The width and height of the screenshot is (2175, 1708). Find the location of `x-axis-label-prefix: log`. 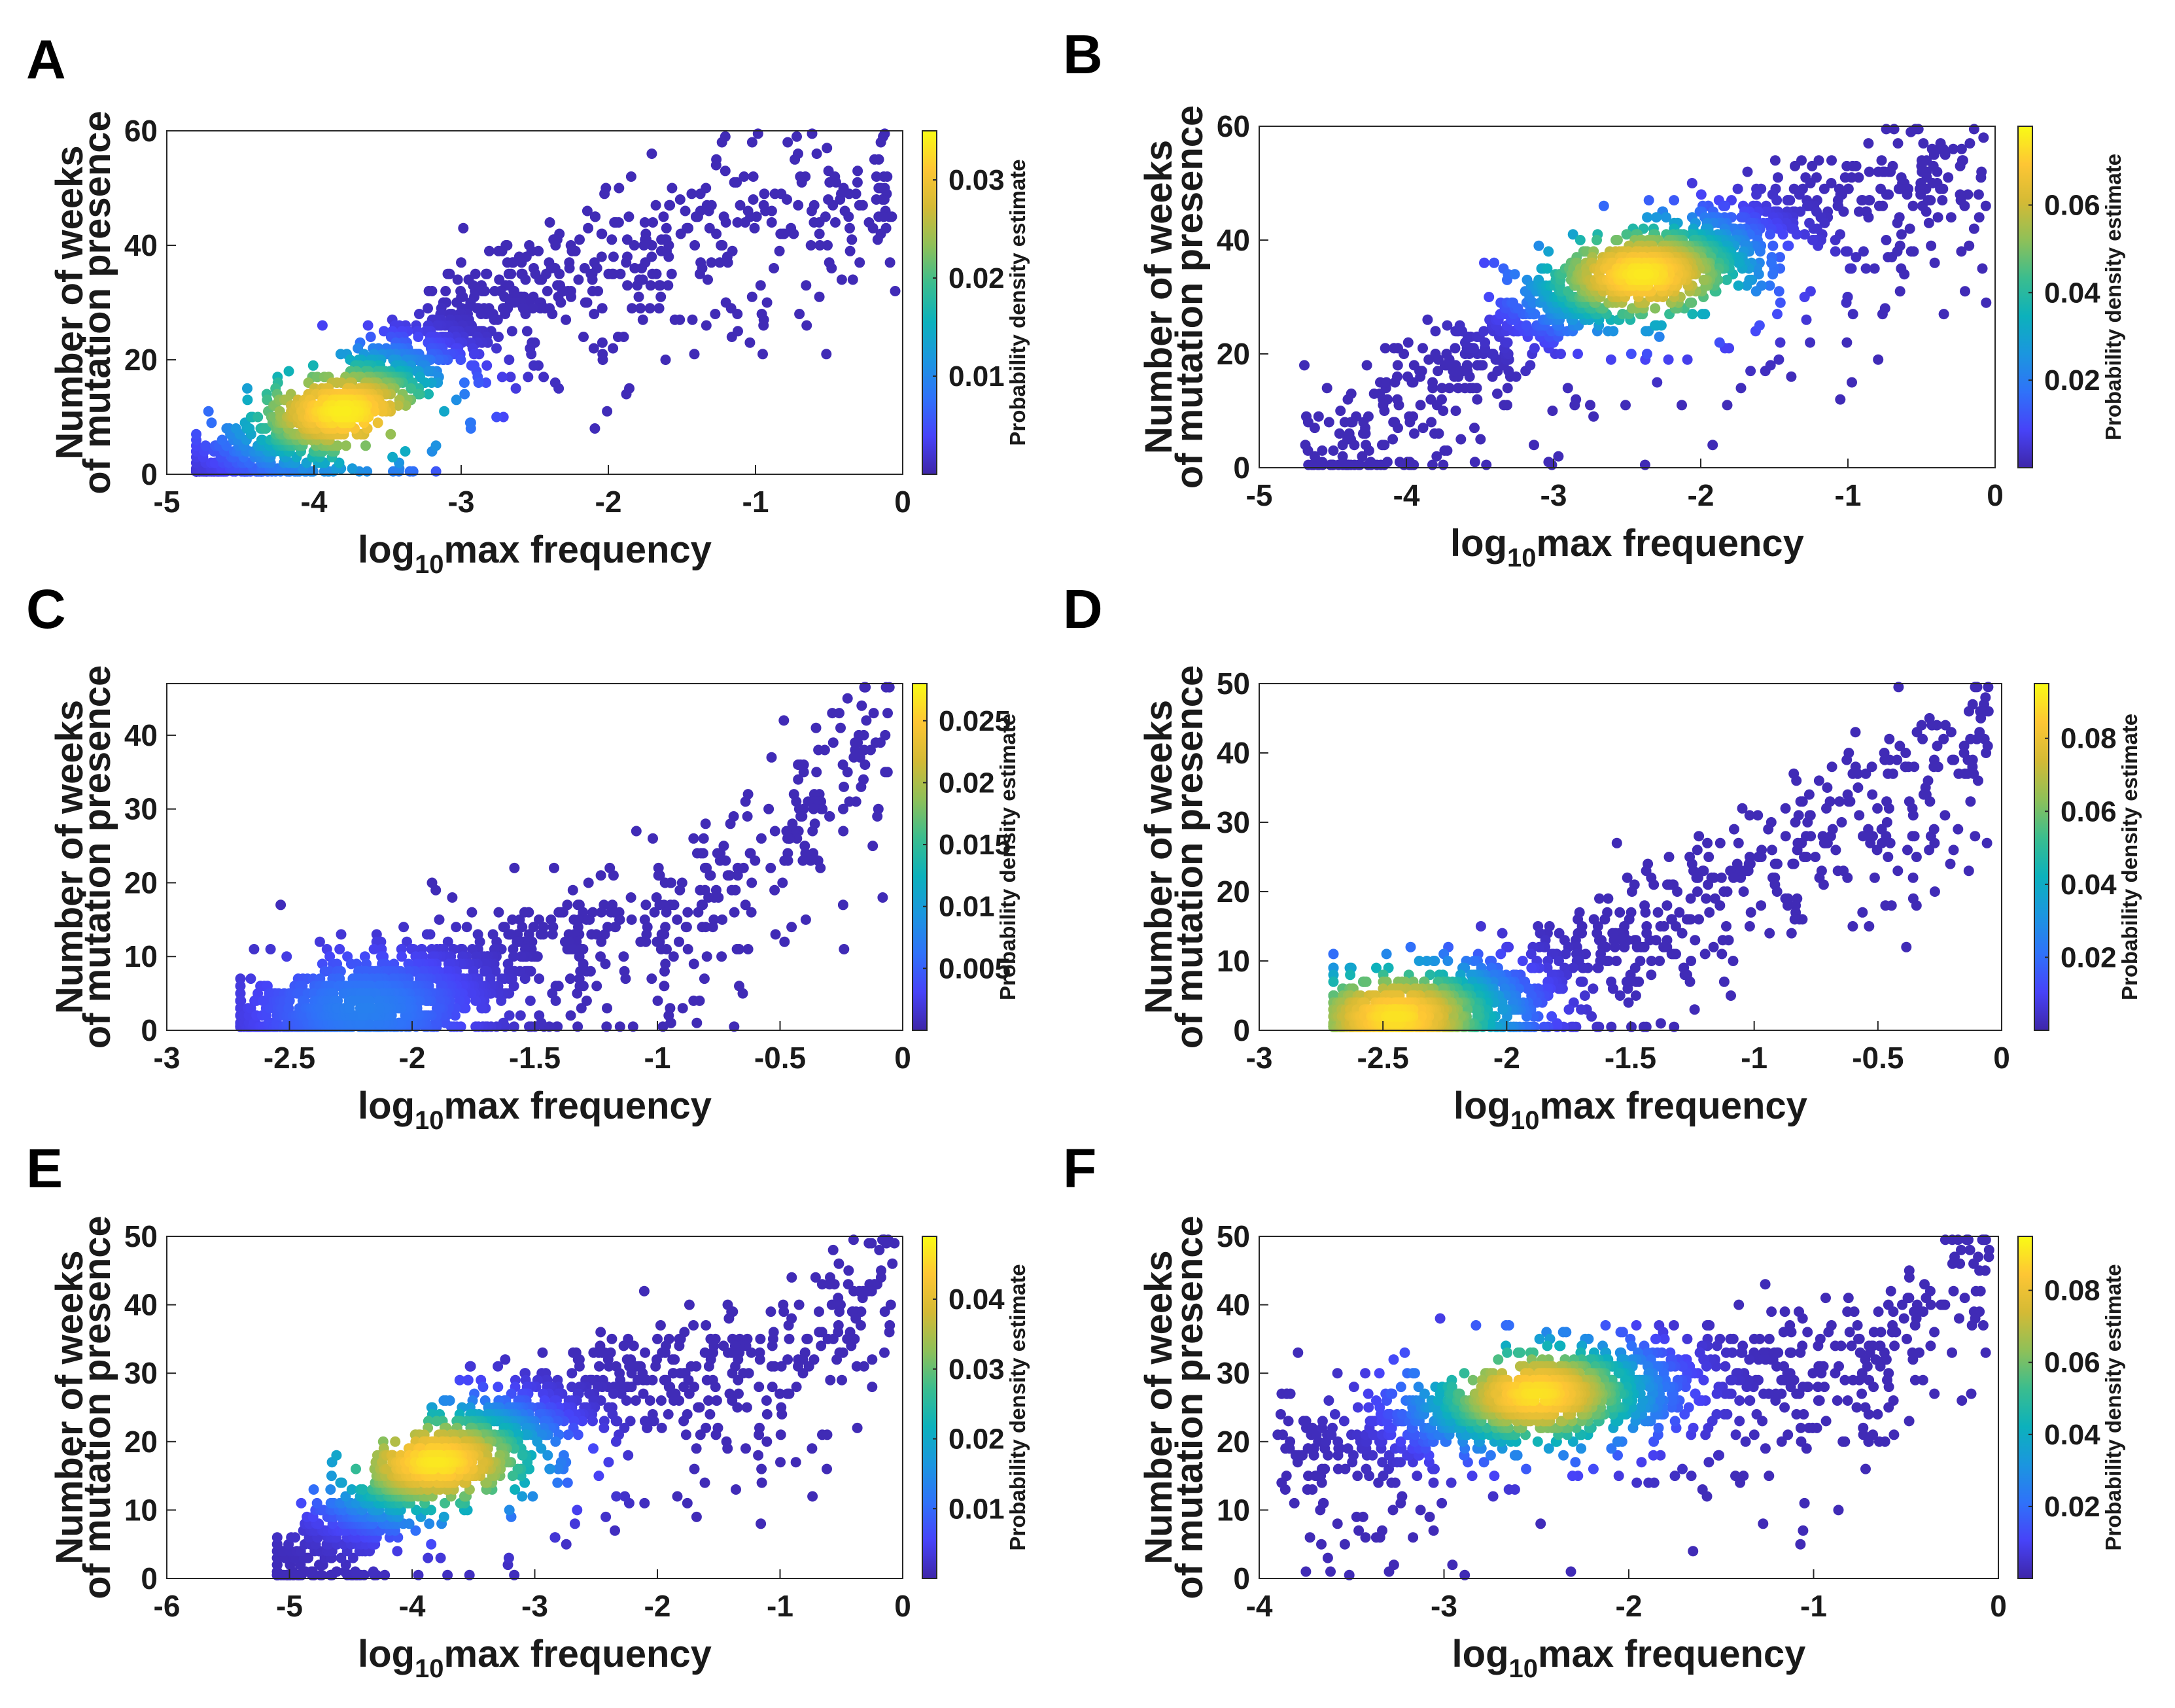

x-axis-label-prefix: log is located at coordinates (386, 1106).